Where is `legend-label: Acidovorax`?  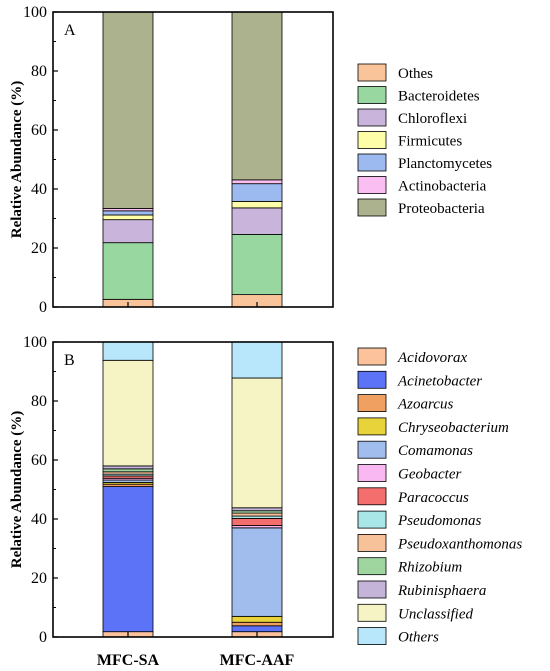
legend-label: Acidovorax is located at coordinates (432, 358).